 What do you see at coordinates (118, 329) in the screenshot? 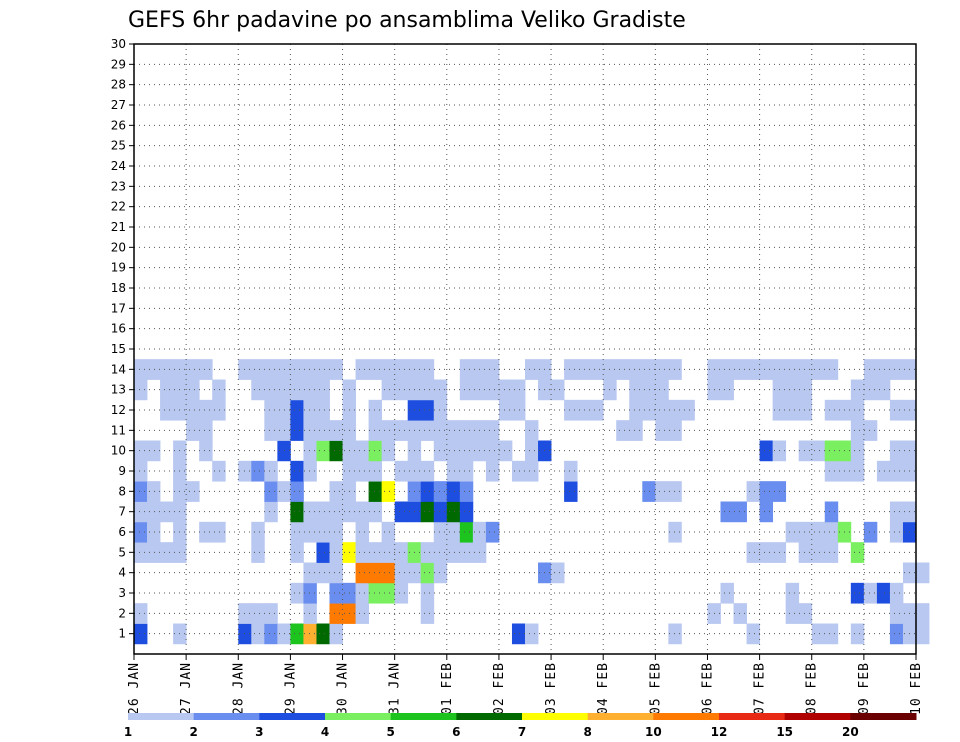
I see `y-tick-label: 16` at bounding box center [118, 329].